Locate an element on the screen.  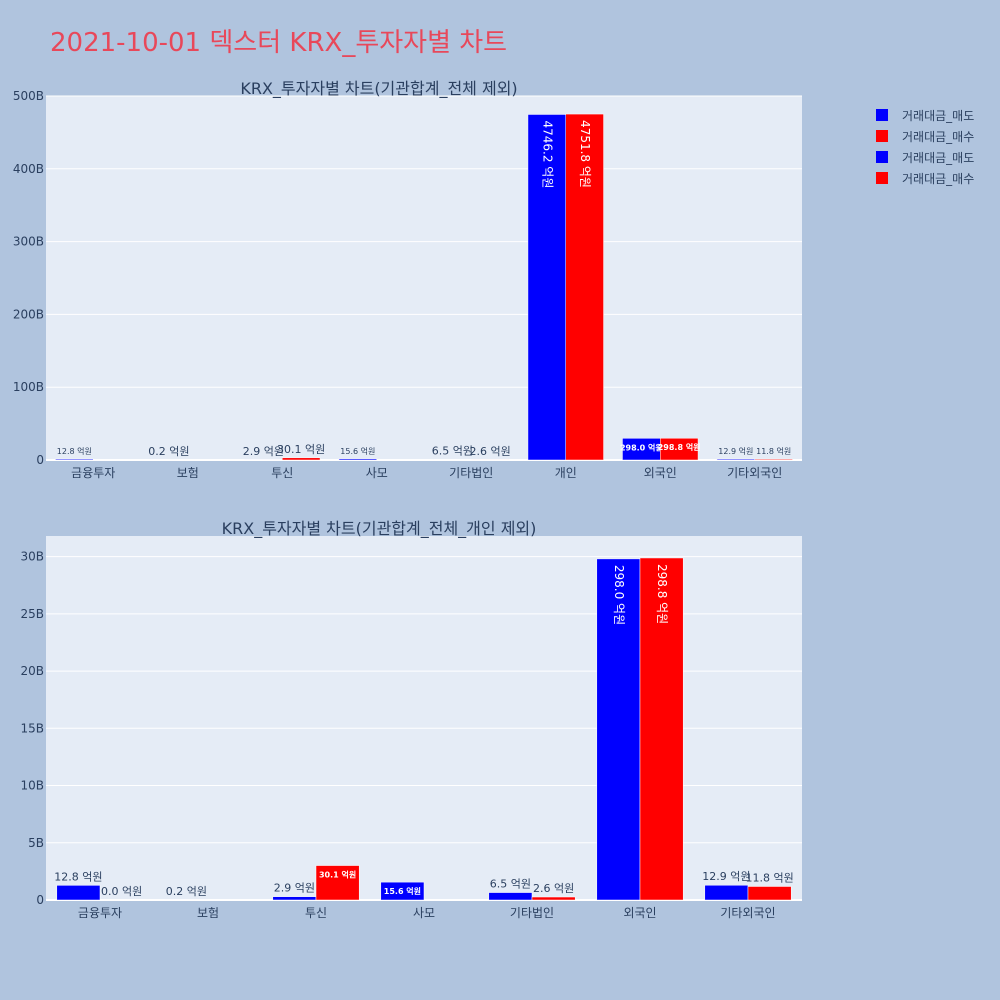
chart-title: KRX_투자자별 차트(기관합계_전체 제외) is located at coordinates (378, 89).